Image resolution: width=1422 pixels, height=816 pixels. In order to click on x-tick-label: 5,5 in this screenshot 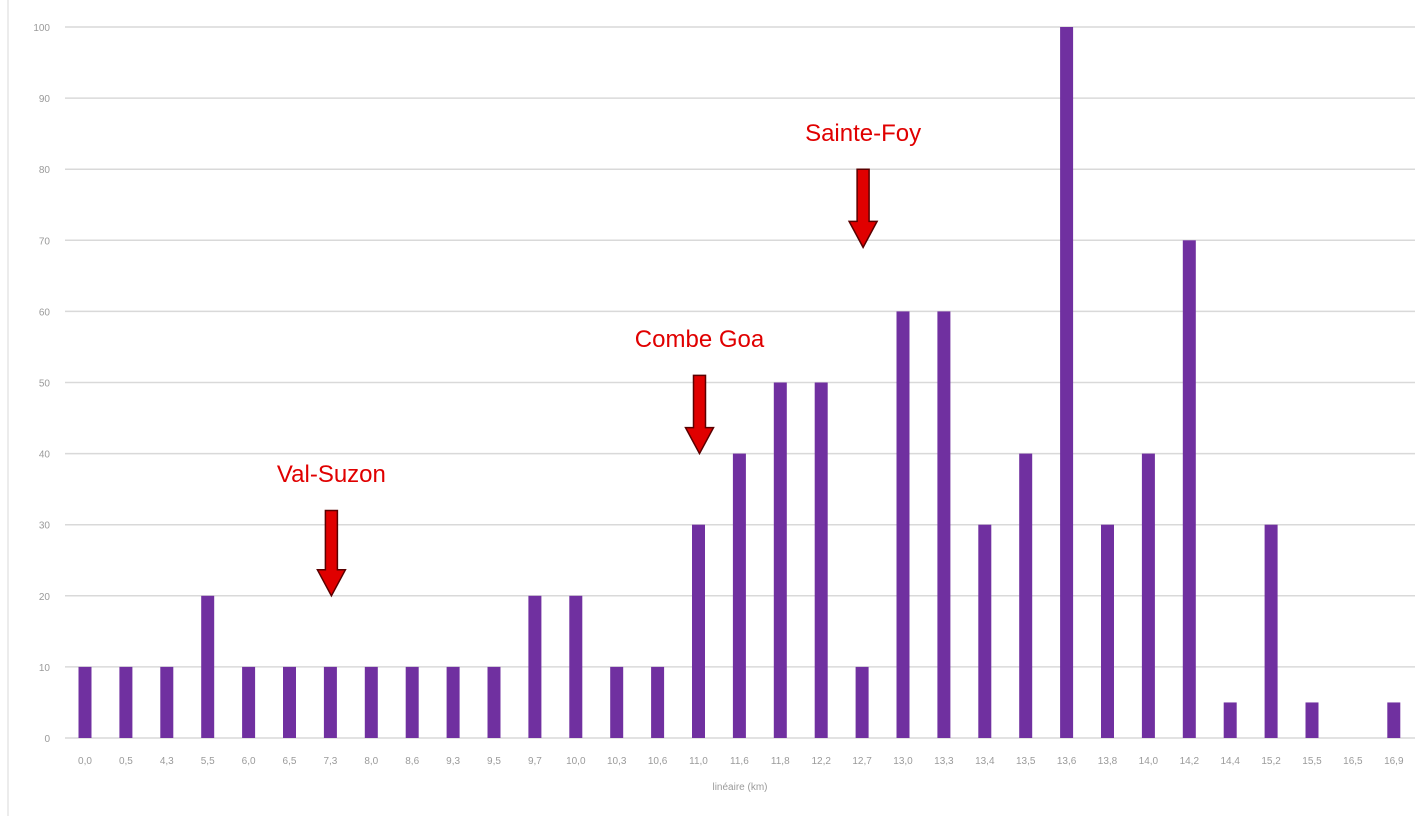, I will do `click(208, 761)`.